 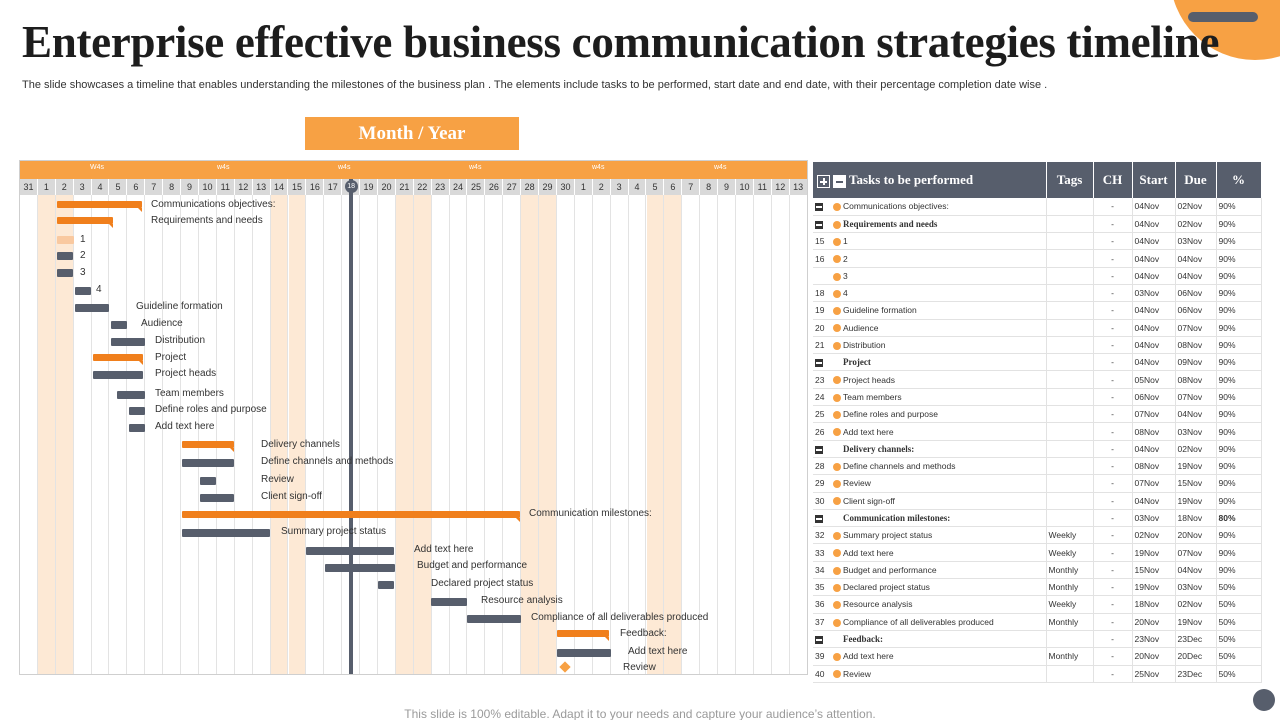 I want to click on task-row: 3-04Nov 04Nov 90%, so click(x=1037, y=276).